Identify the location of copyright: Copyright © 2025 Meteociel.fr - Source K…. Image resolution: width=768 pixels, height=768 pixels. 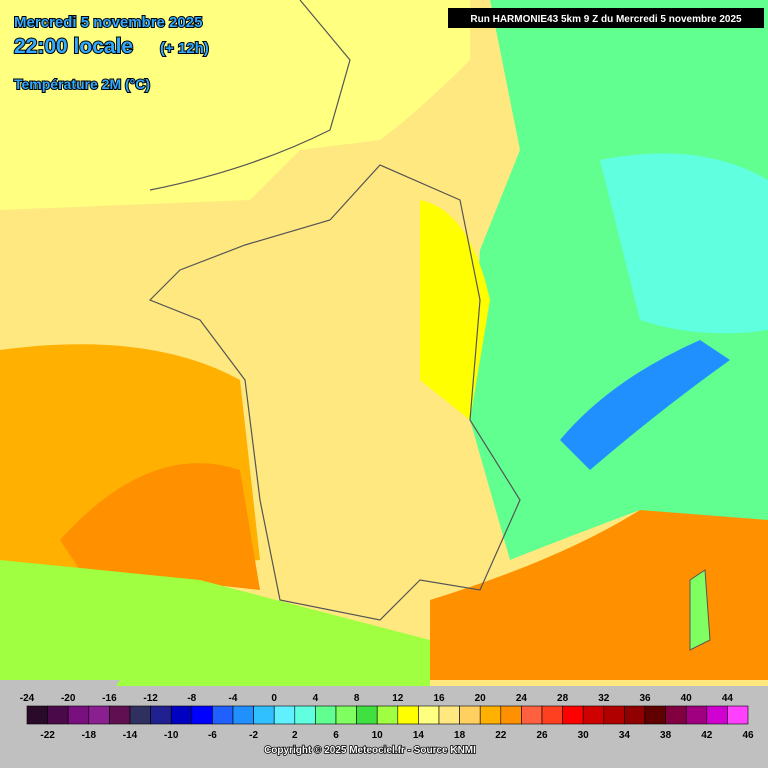
(370, 750).